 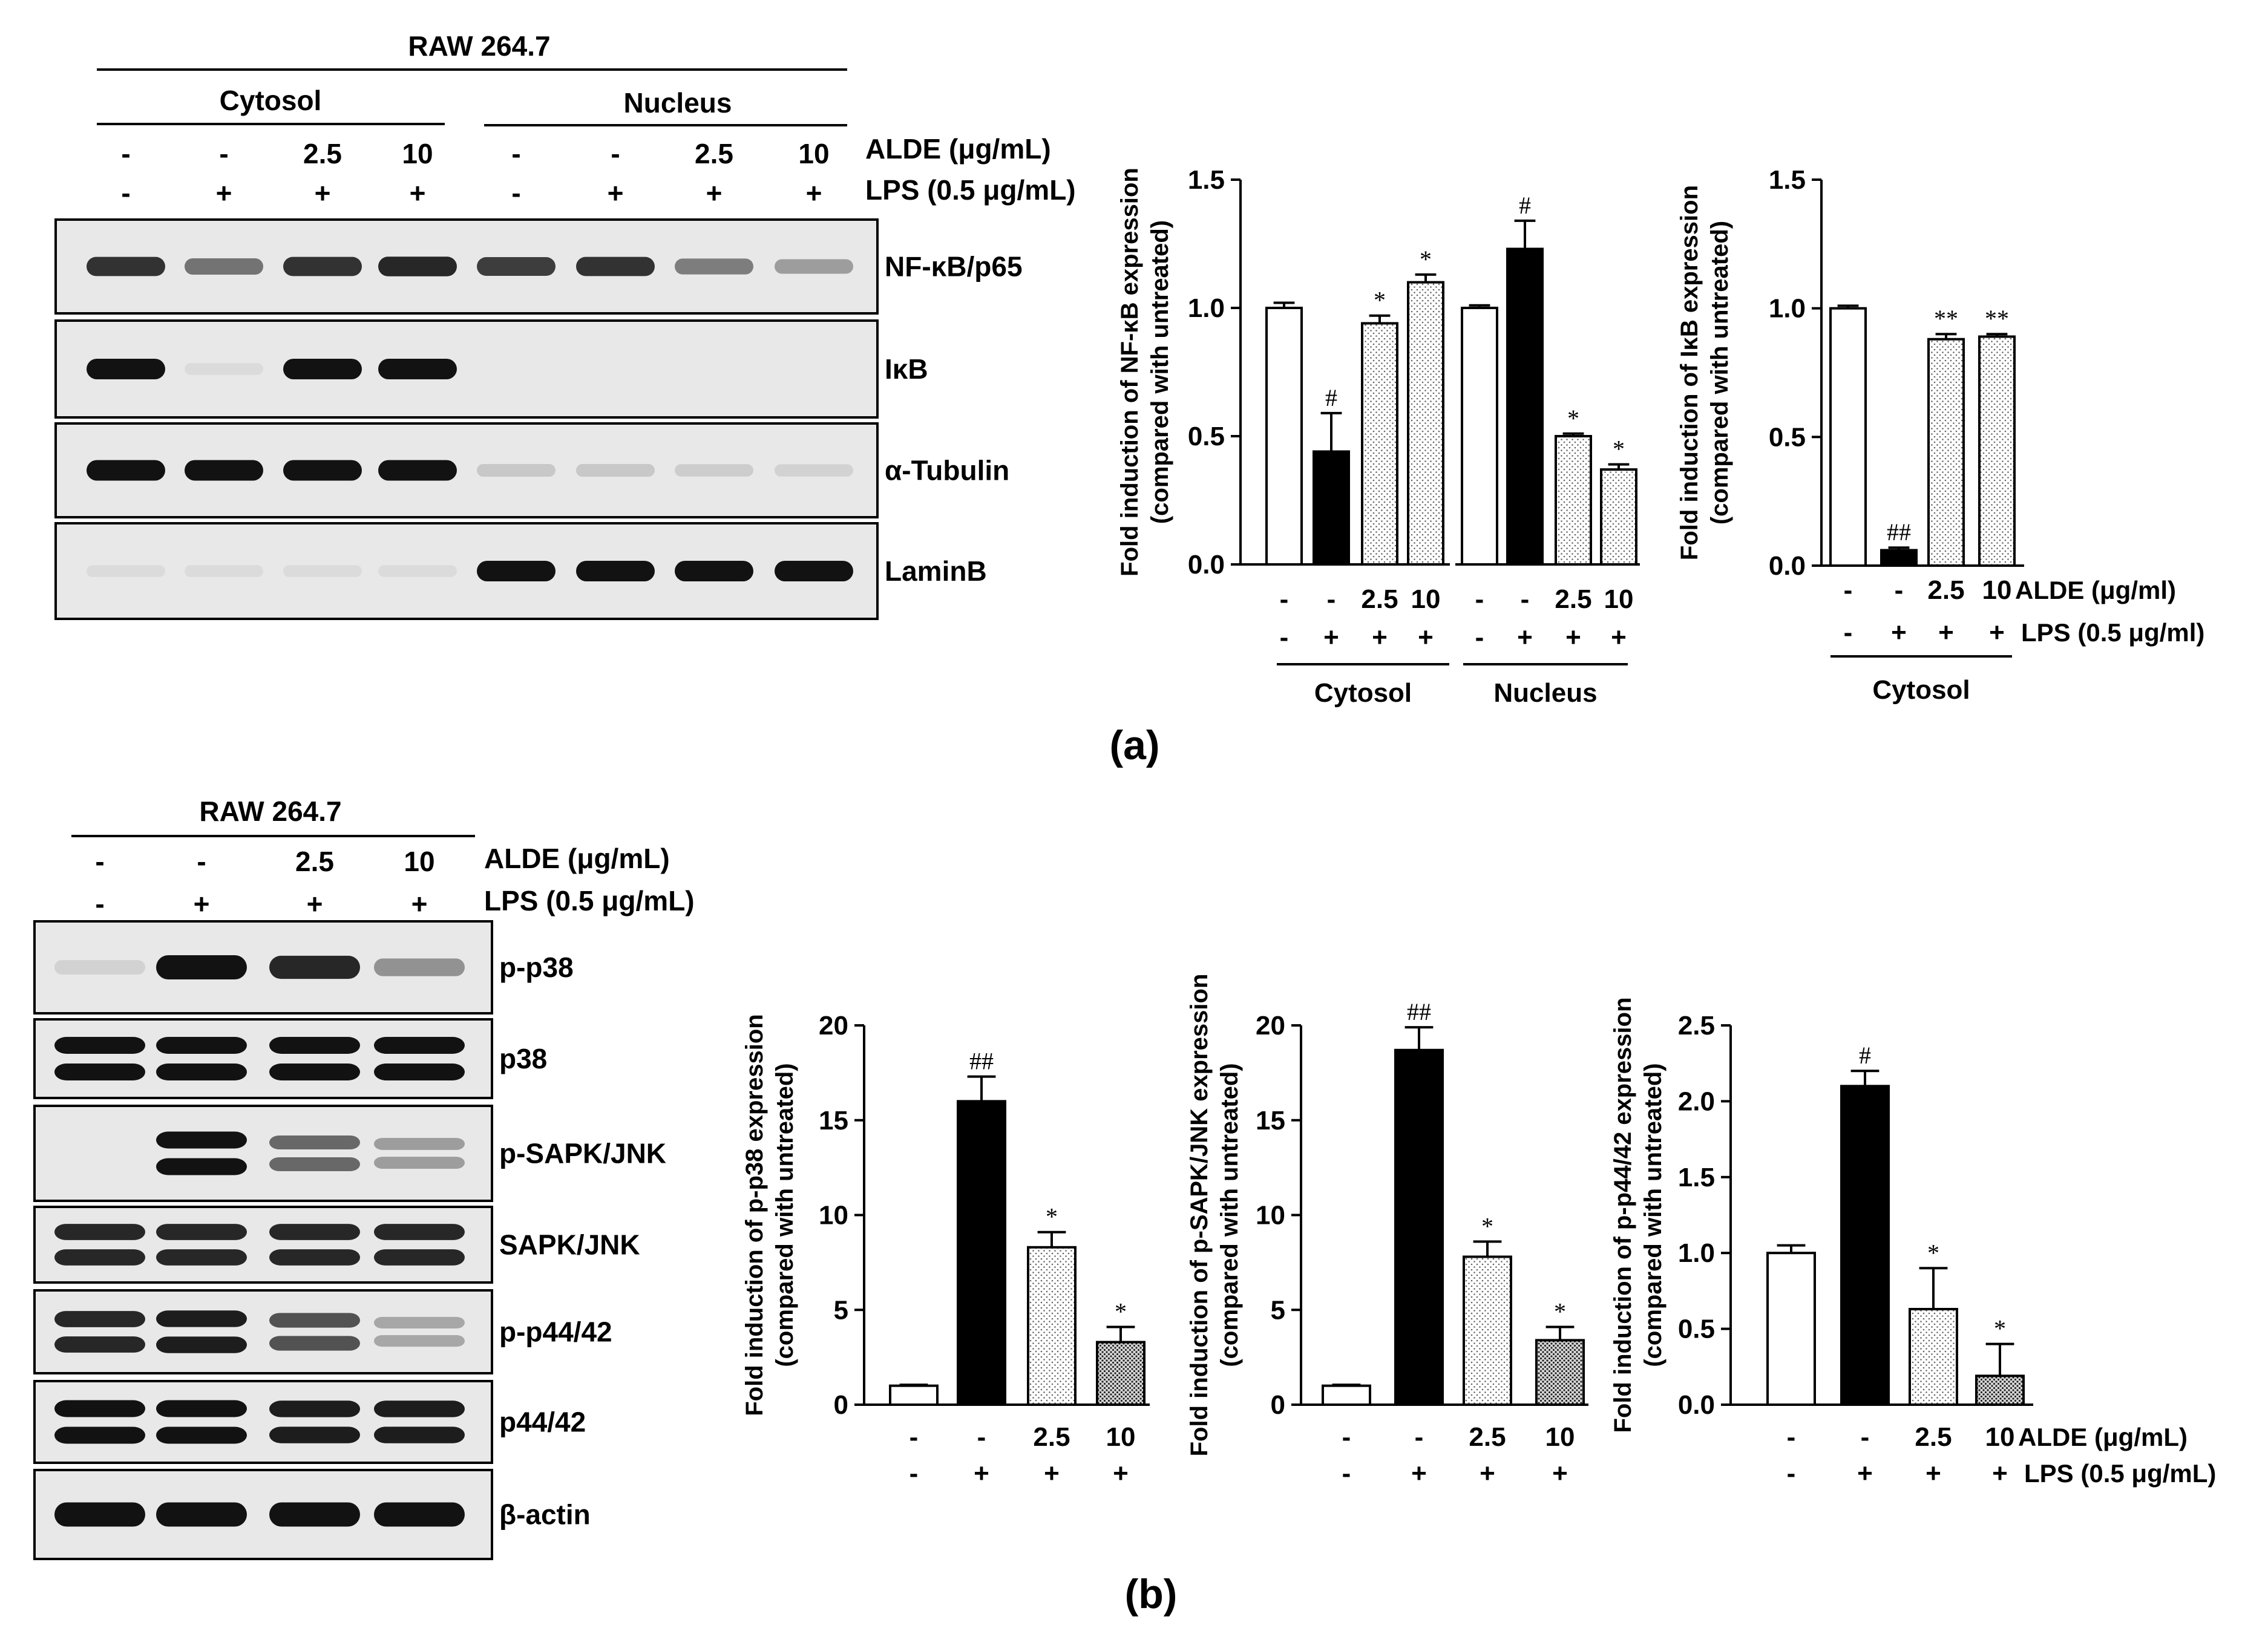 What do you see at coordinates (265, 862) in the screenshot?
I see `panel-b-alde-row: - - 2.5 10` at bounding box center [265, 862].